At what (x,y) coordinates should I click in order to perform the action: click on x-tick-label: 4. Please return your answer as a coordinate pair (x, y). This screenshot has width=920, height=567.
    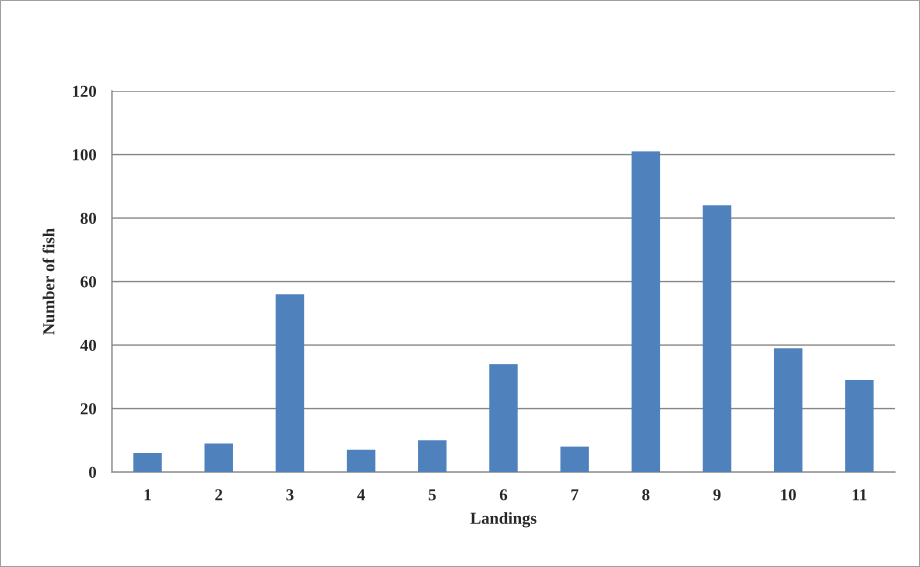
    Looking at the image, I should click on (361, 494).